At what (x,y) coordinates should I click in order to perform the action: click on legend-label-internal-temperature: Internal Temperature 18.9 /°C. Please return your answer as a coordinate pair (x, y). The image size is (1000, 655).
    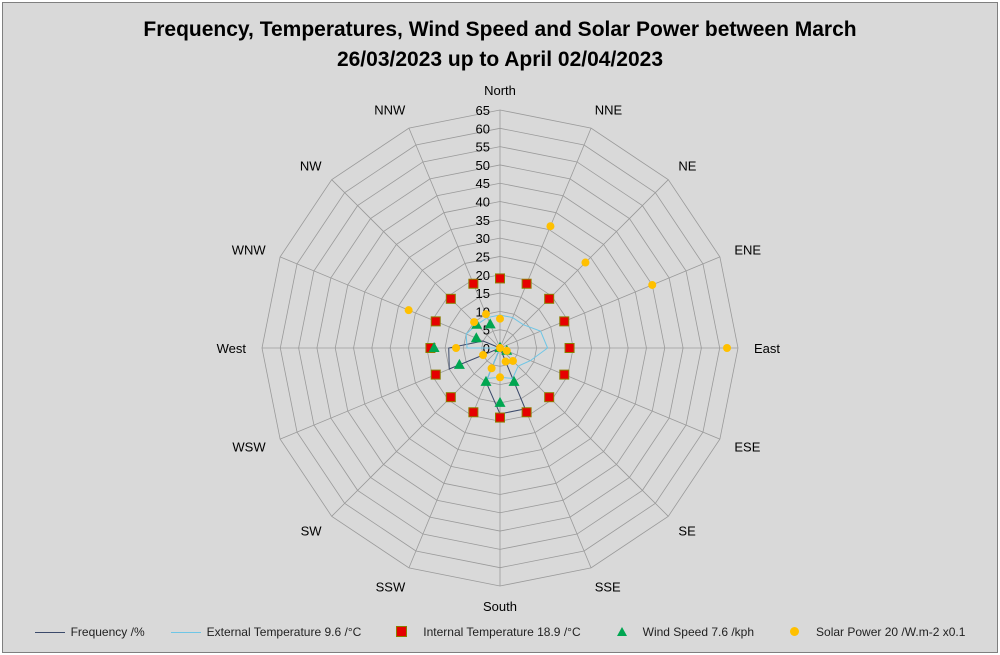
    Looking at the image, I should click on (502, 632).